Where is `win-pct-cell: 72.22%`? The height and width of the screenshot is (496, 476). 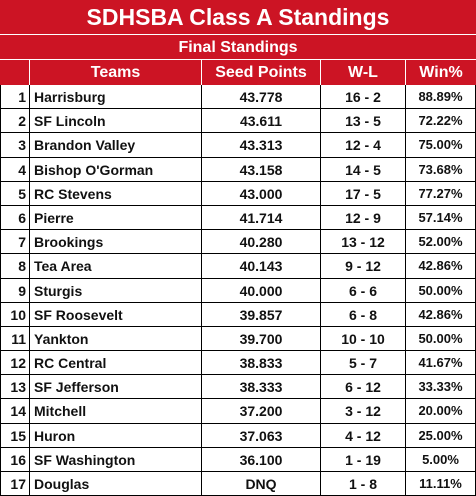
win-pct-cell: 72.22% is located at coordinates (441, 121).